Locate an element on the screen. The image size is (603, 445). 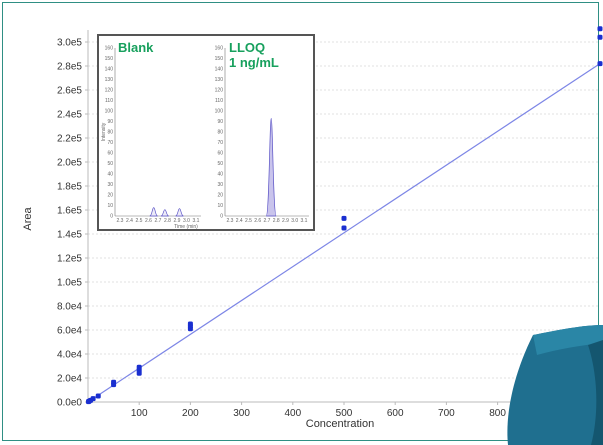
lloq-title-line2: 1 ng/mL is located at coordinates (254, 62).